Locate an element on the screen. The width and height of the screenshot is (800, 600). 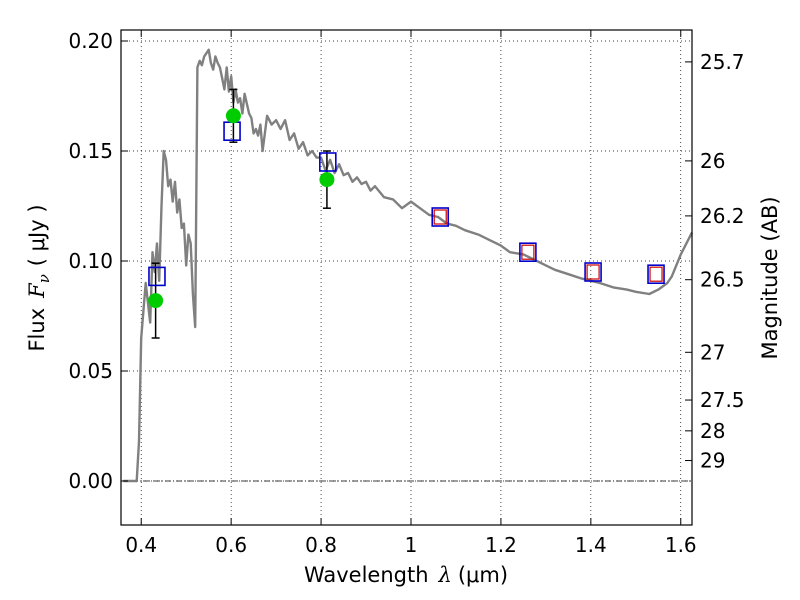
x-axis-label-prefix: Wavelength is located at coordinates (366, 575).